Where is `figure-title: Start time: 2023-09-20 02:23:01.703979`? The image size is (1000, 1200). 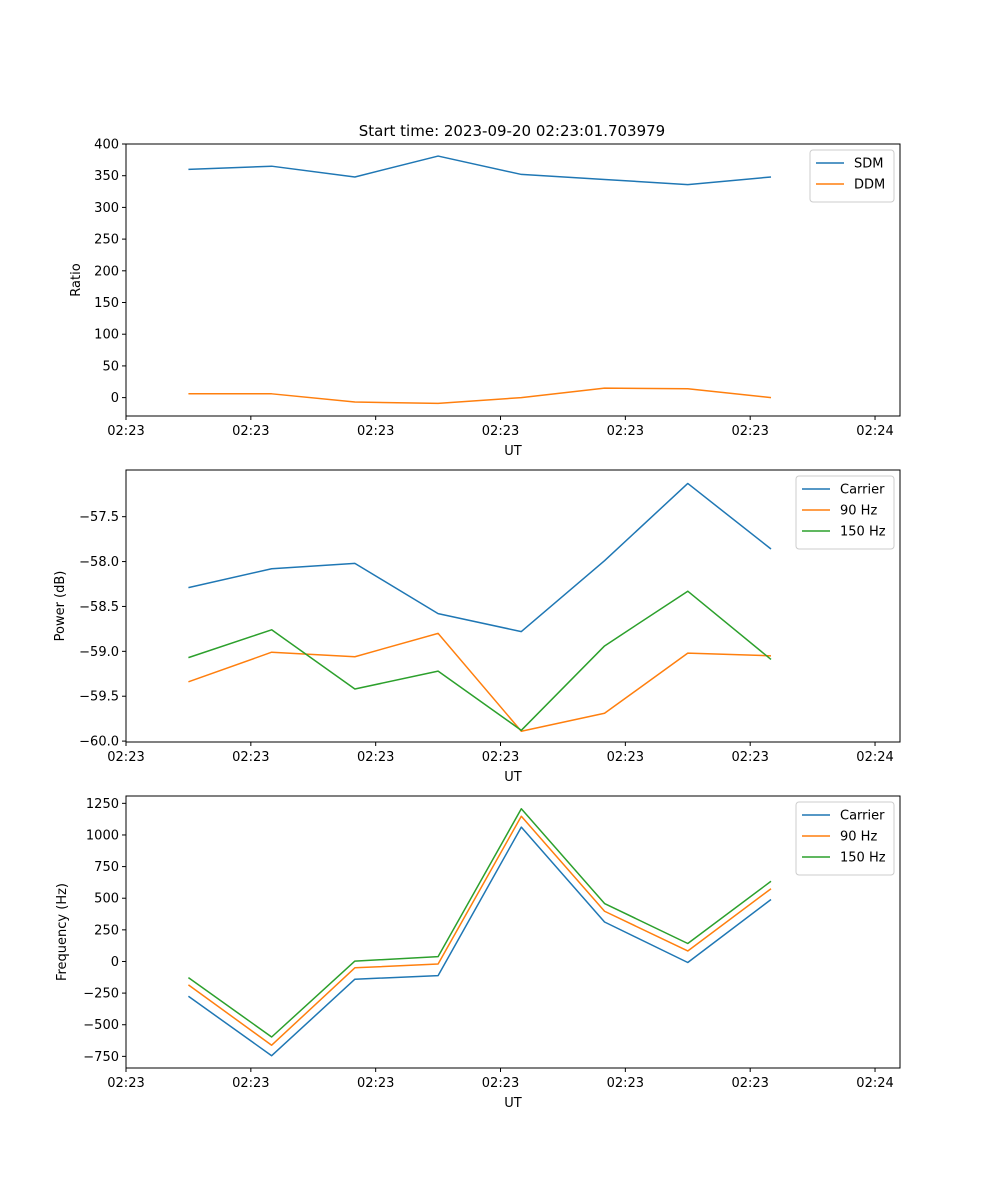 figure-title: Start time: 2023-09-20 02:23:01.703979 is located at coordinates (512, 131).